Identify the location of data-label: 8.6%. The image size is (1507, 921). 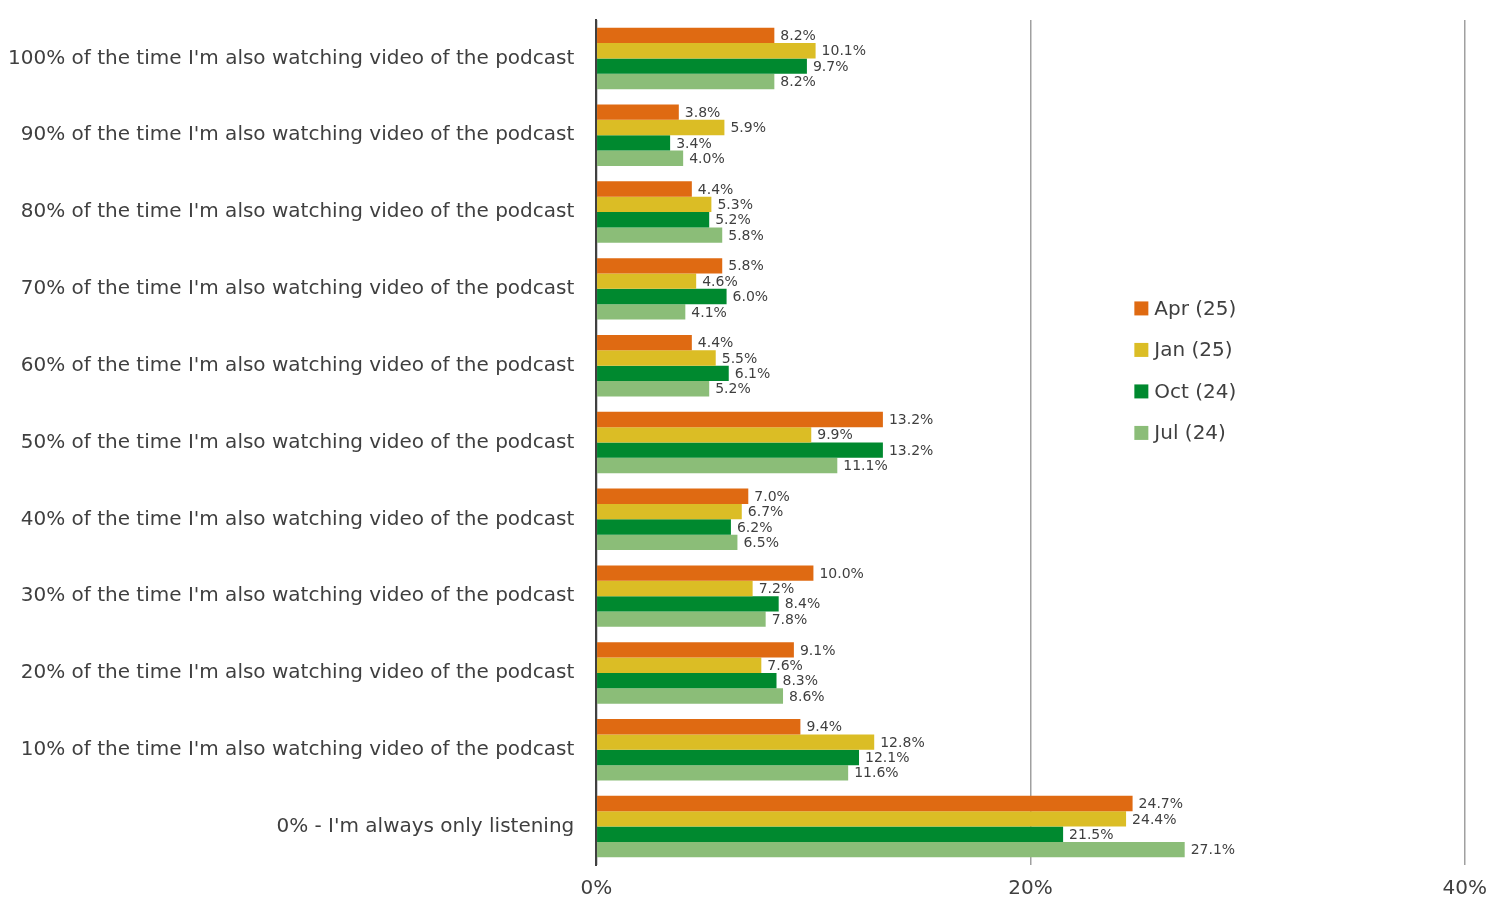
(807, 695).